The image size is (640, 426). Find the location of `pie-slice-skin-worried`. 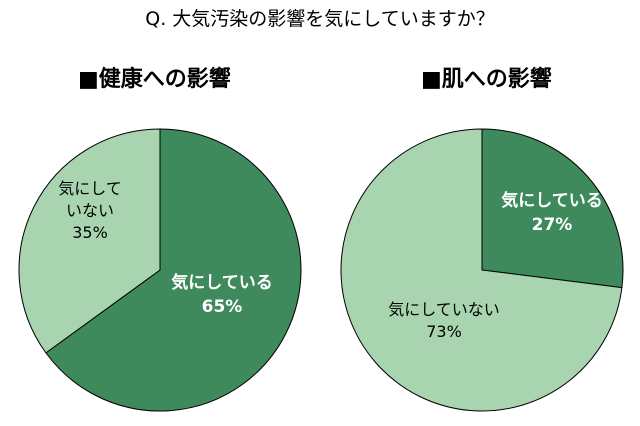

pie-slice-skin-worried is located at coordinates (552, 208).